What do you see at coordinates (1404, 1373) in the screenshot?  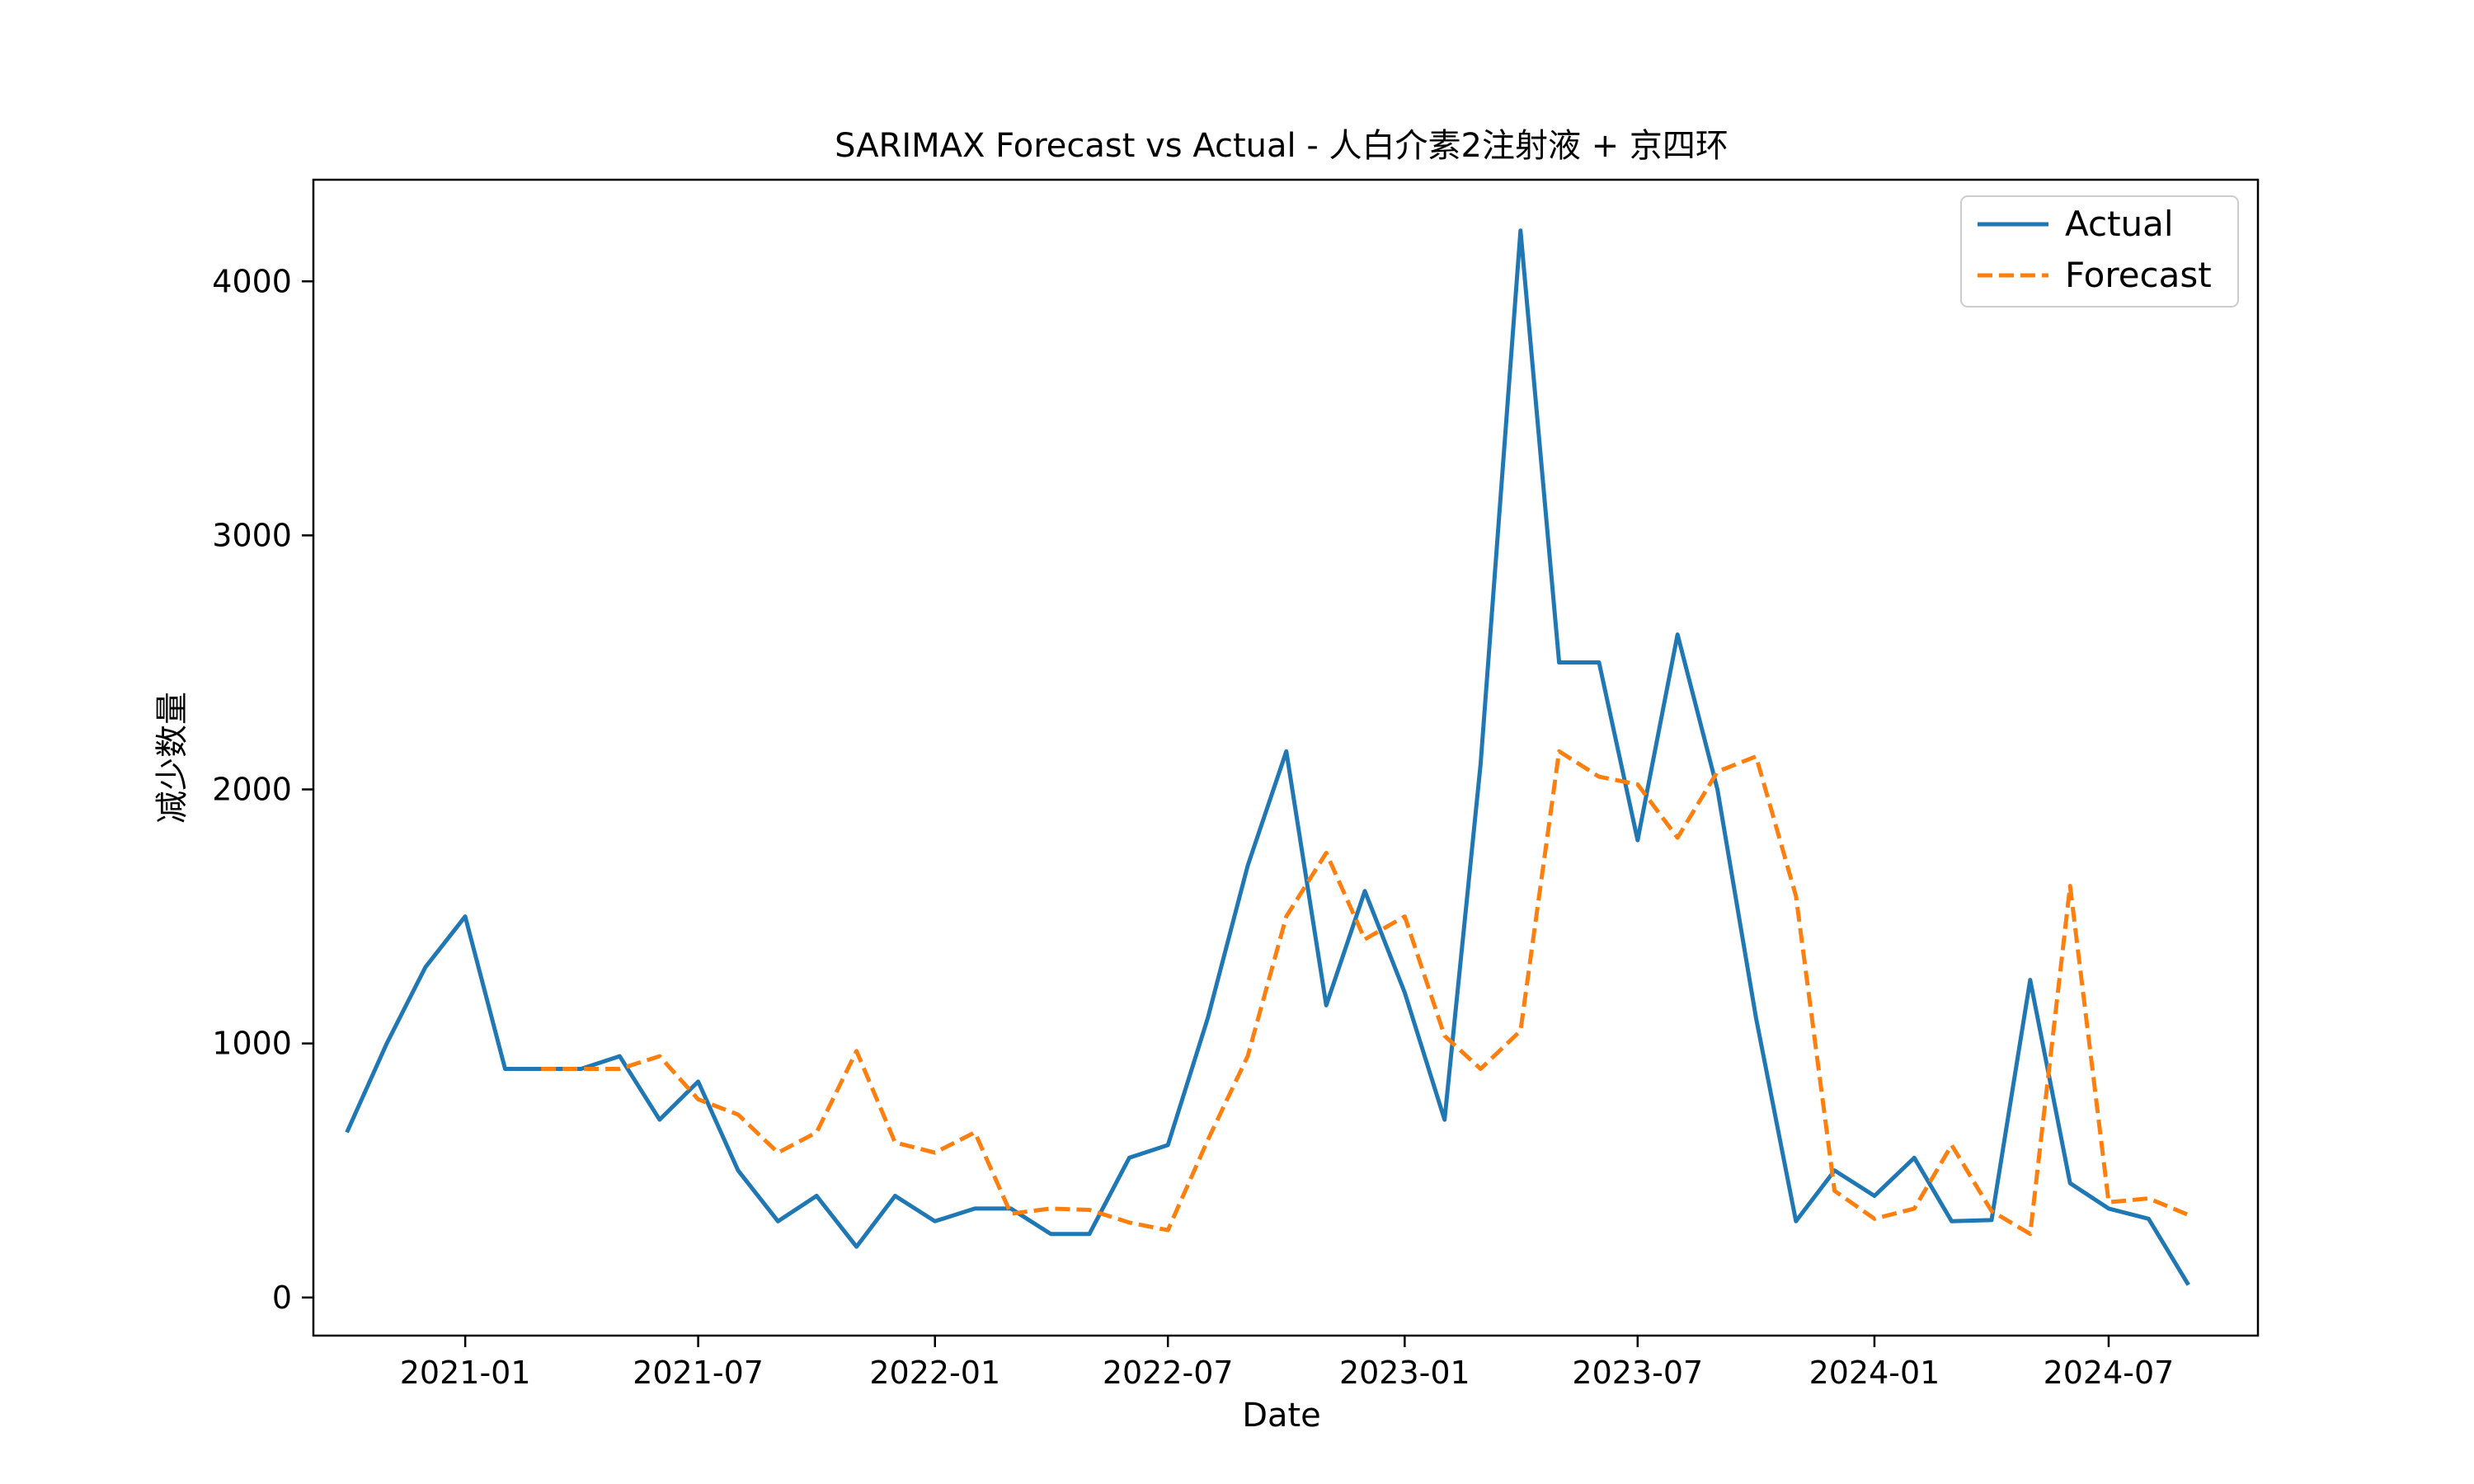 I see `x-tick-label: 2023-01` at bounding box center [1404, 1373].